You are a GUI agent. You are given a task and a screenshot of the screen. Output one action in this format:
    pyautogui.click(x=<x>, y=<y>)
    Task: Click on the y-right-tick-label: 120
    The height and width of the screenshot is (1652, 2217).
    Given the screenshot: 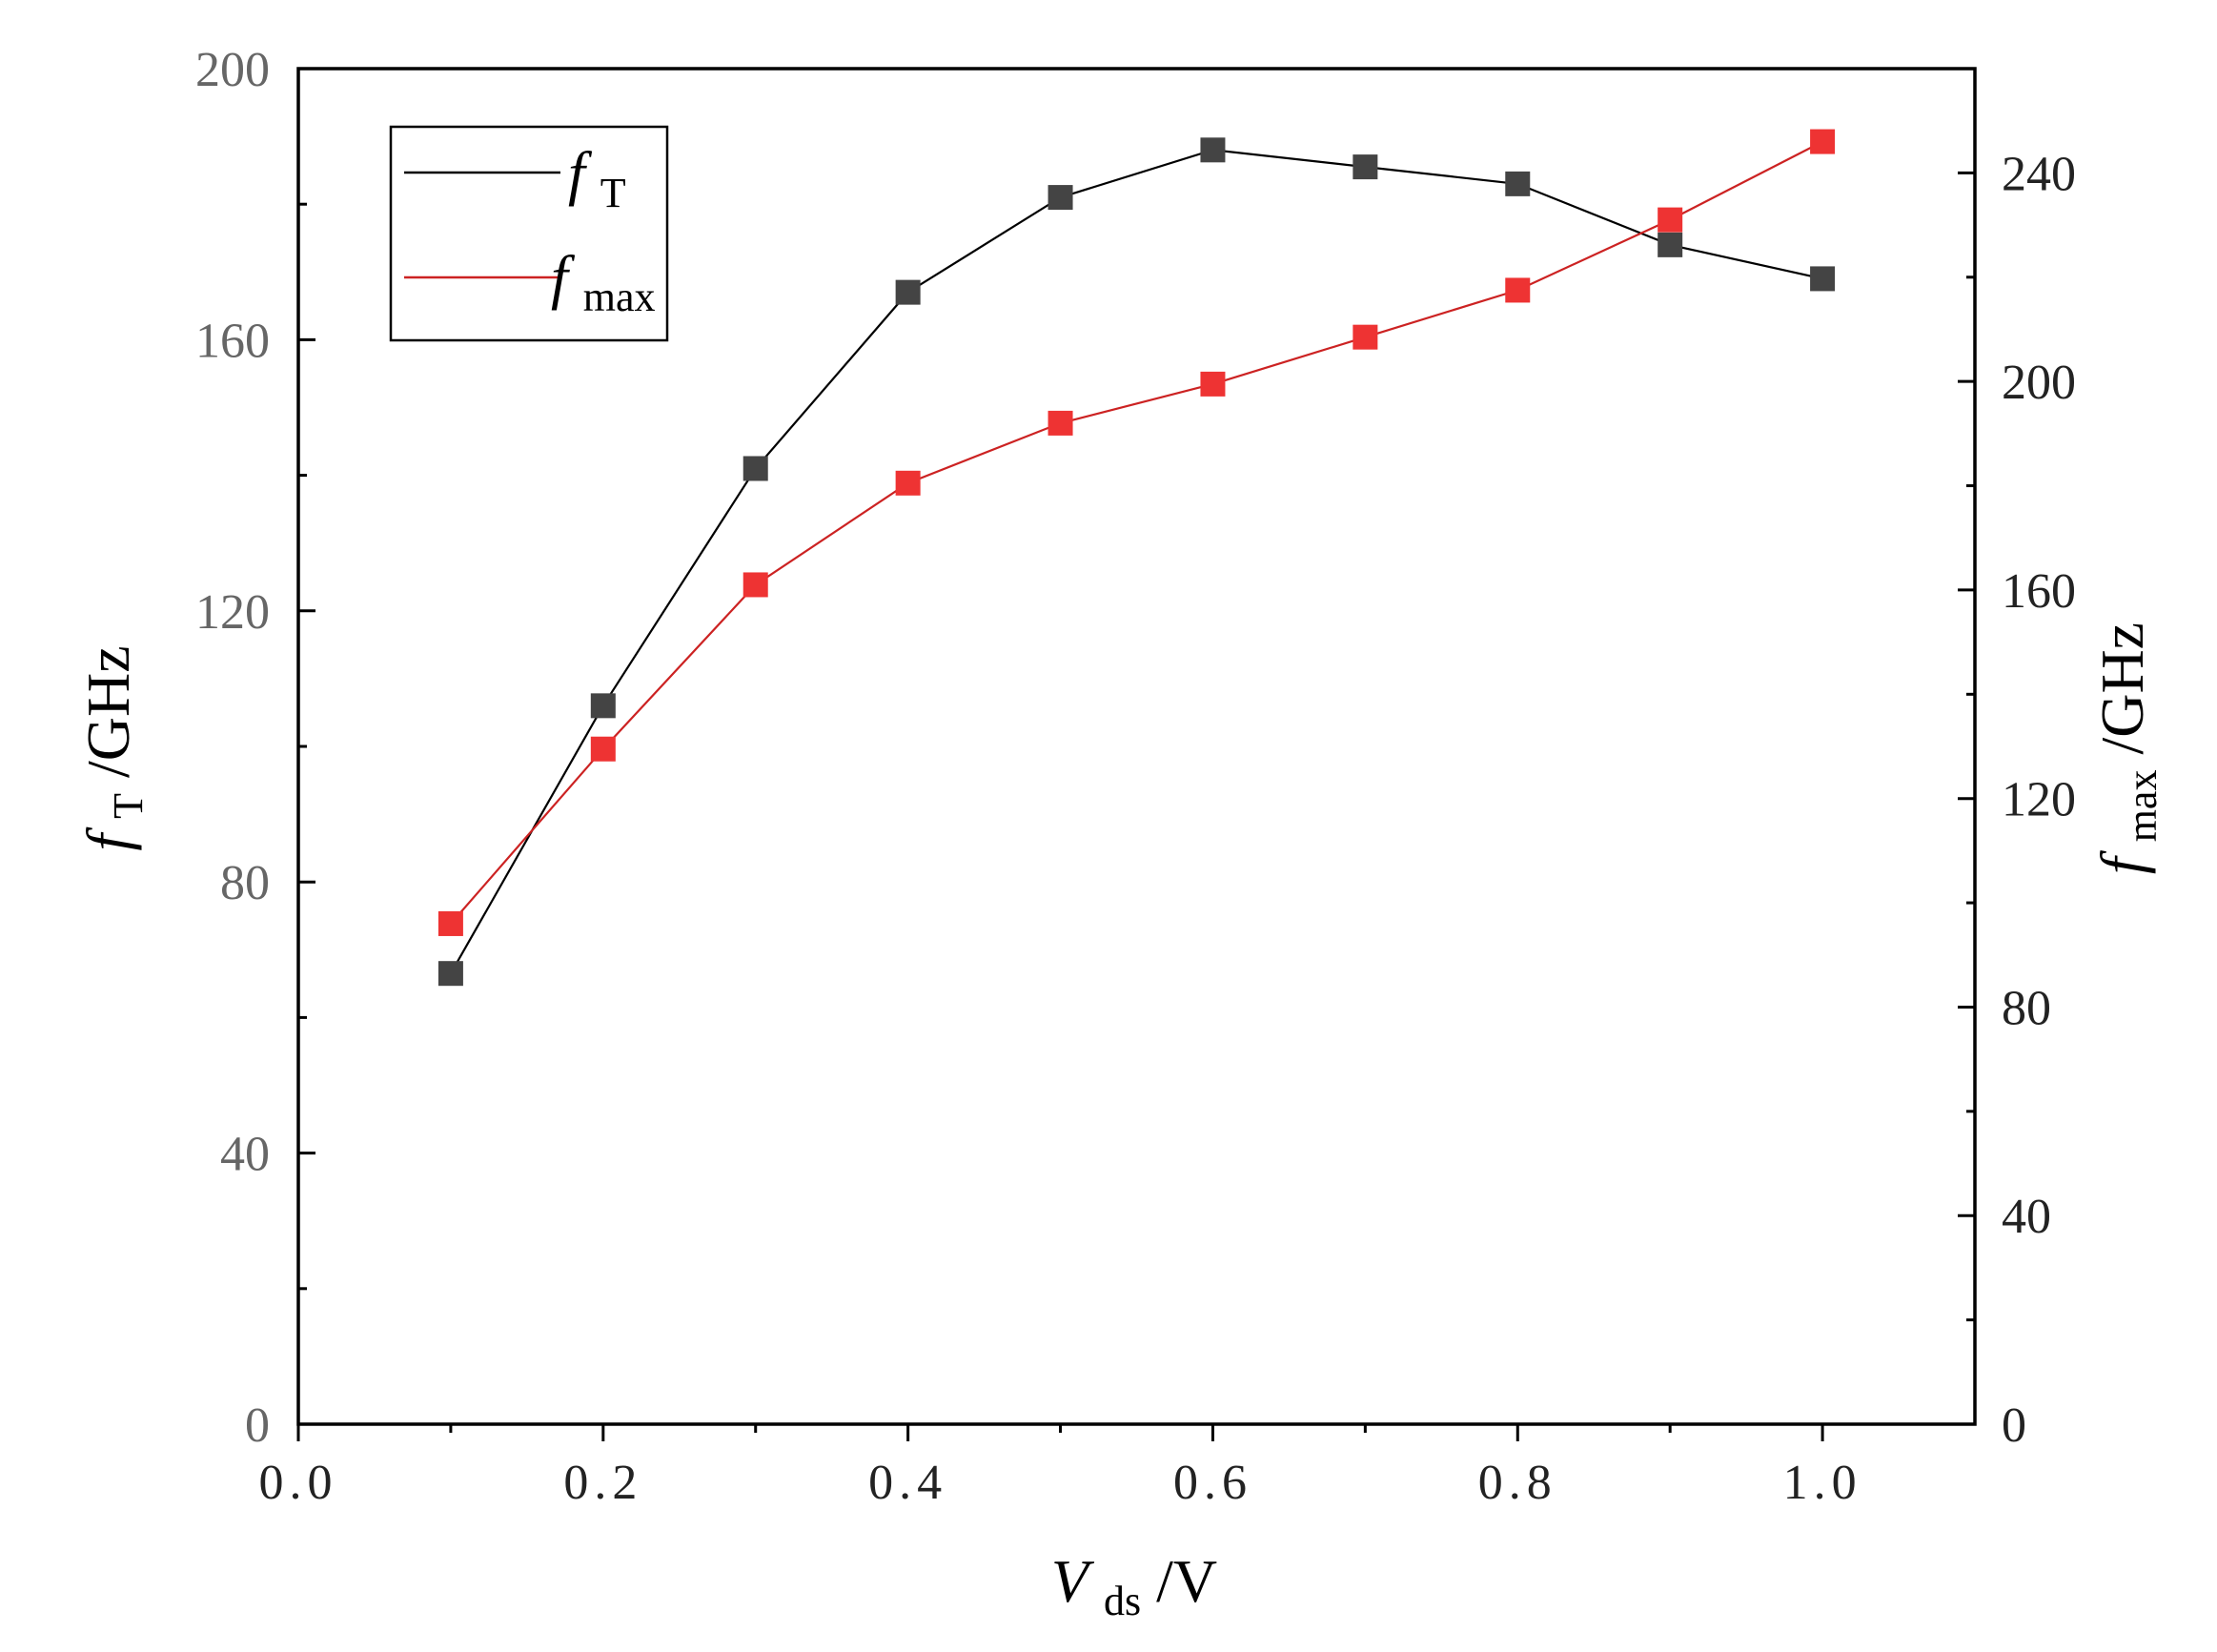 What is the action you would take?
    pyautogui.click(x=2039, y=800)
    